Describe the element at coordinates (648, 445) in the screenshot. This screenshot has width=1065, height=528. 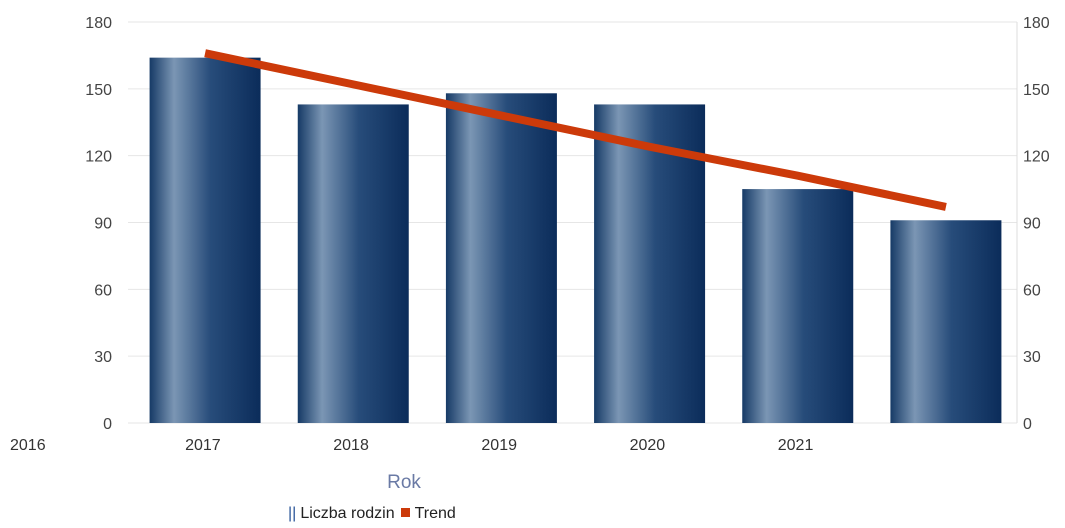
I see `x-tick-label: 2020` at that location.